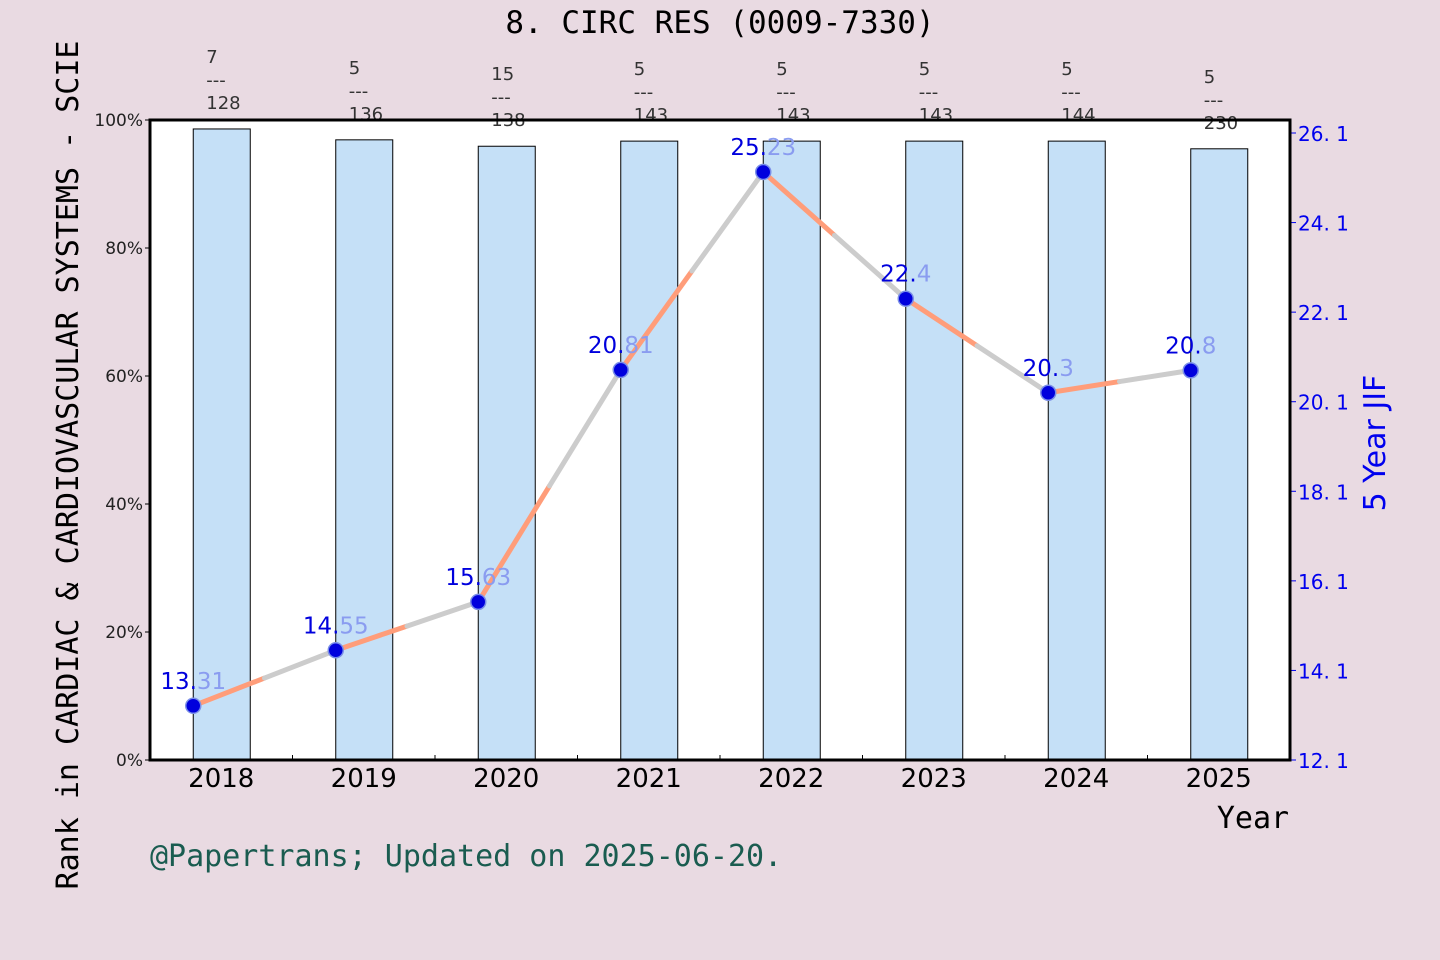  I want to click on value-label: 13.31, so click(193, 682).